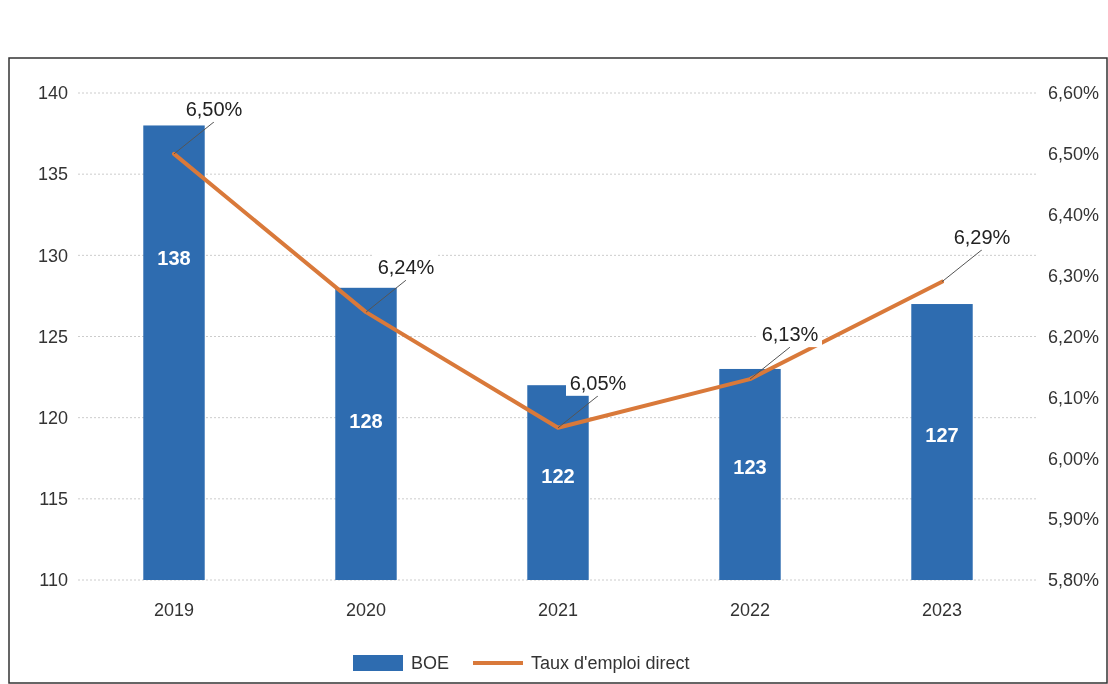 The image size is (1108, 684). Describe the element at coordinates (53, 580) in the screenshot. I see `y-tick-label: 110` at that location.